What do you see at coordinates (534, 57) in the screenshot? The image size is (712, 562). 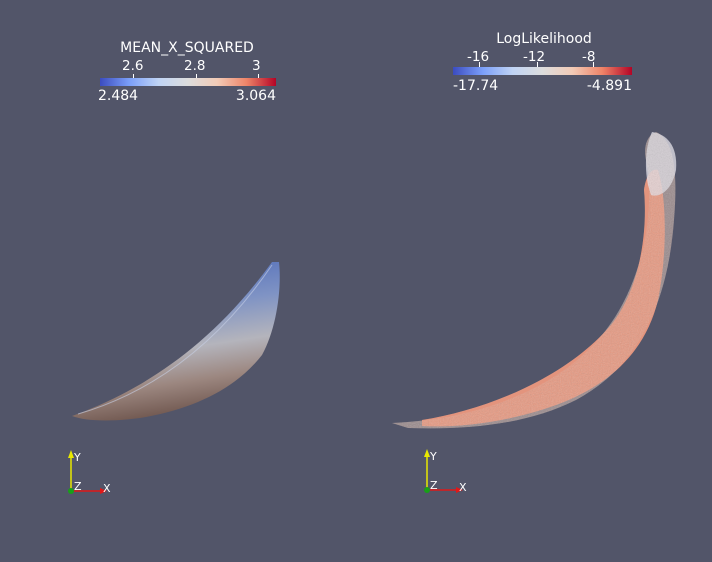 I see `colorbar-tick-label: -12` at bounding box center [534, 57].